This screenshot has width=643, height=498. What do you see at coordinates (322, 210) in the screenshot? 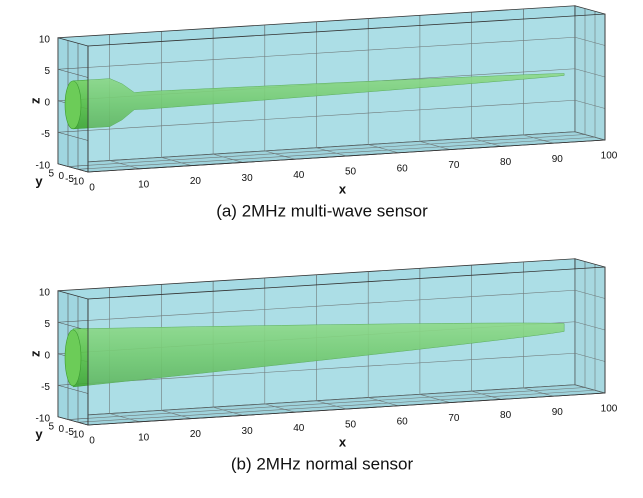
I see `caption: (a) 2MHz multi-wave sensor` at bounding box center [322, 210].